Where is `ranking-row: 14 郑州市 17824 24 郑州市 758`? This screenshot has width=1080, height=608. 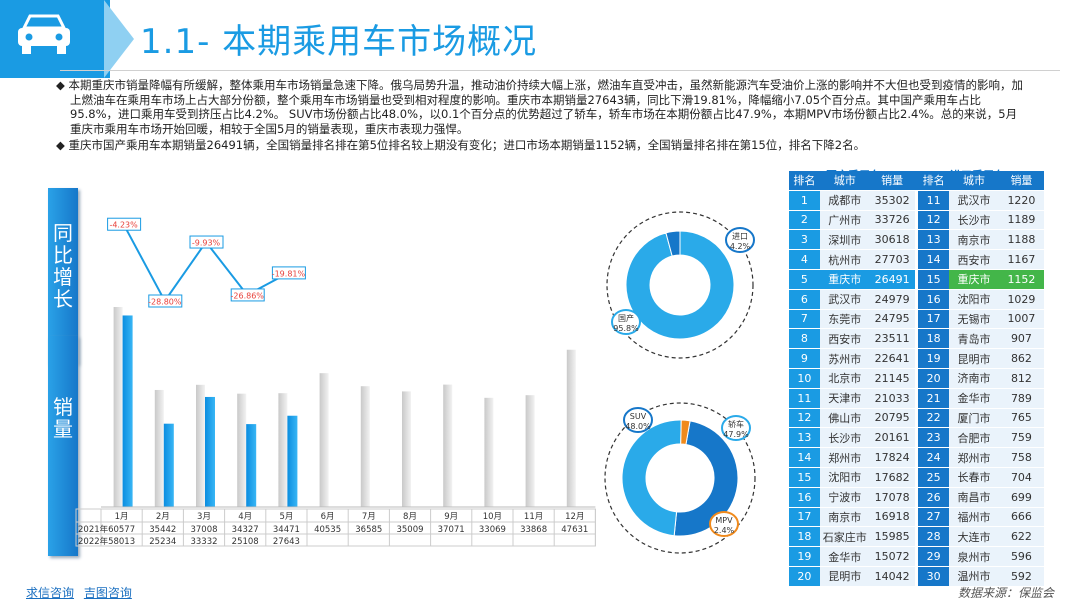
ranking-row: 14 郑州市 17824 24 郑州市 758 is located at coordinates (916, 457).